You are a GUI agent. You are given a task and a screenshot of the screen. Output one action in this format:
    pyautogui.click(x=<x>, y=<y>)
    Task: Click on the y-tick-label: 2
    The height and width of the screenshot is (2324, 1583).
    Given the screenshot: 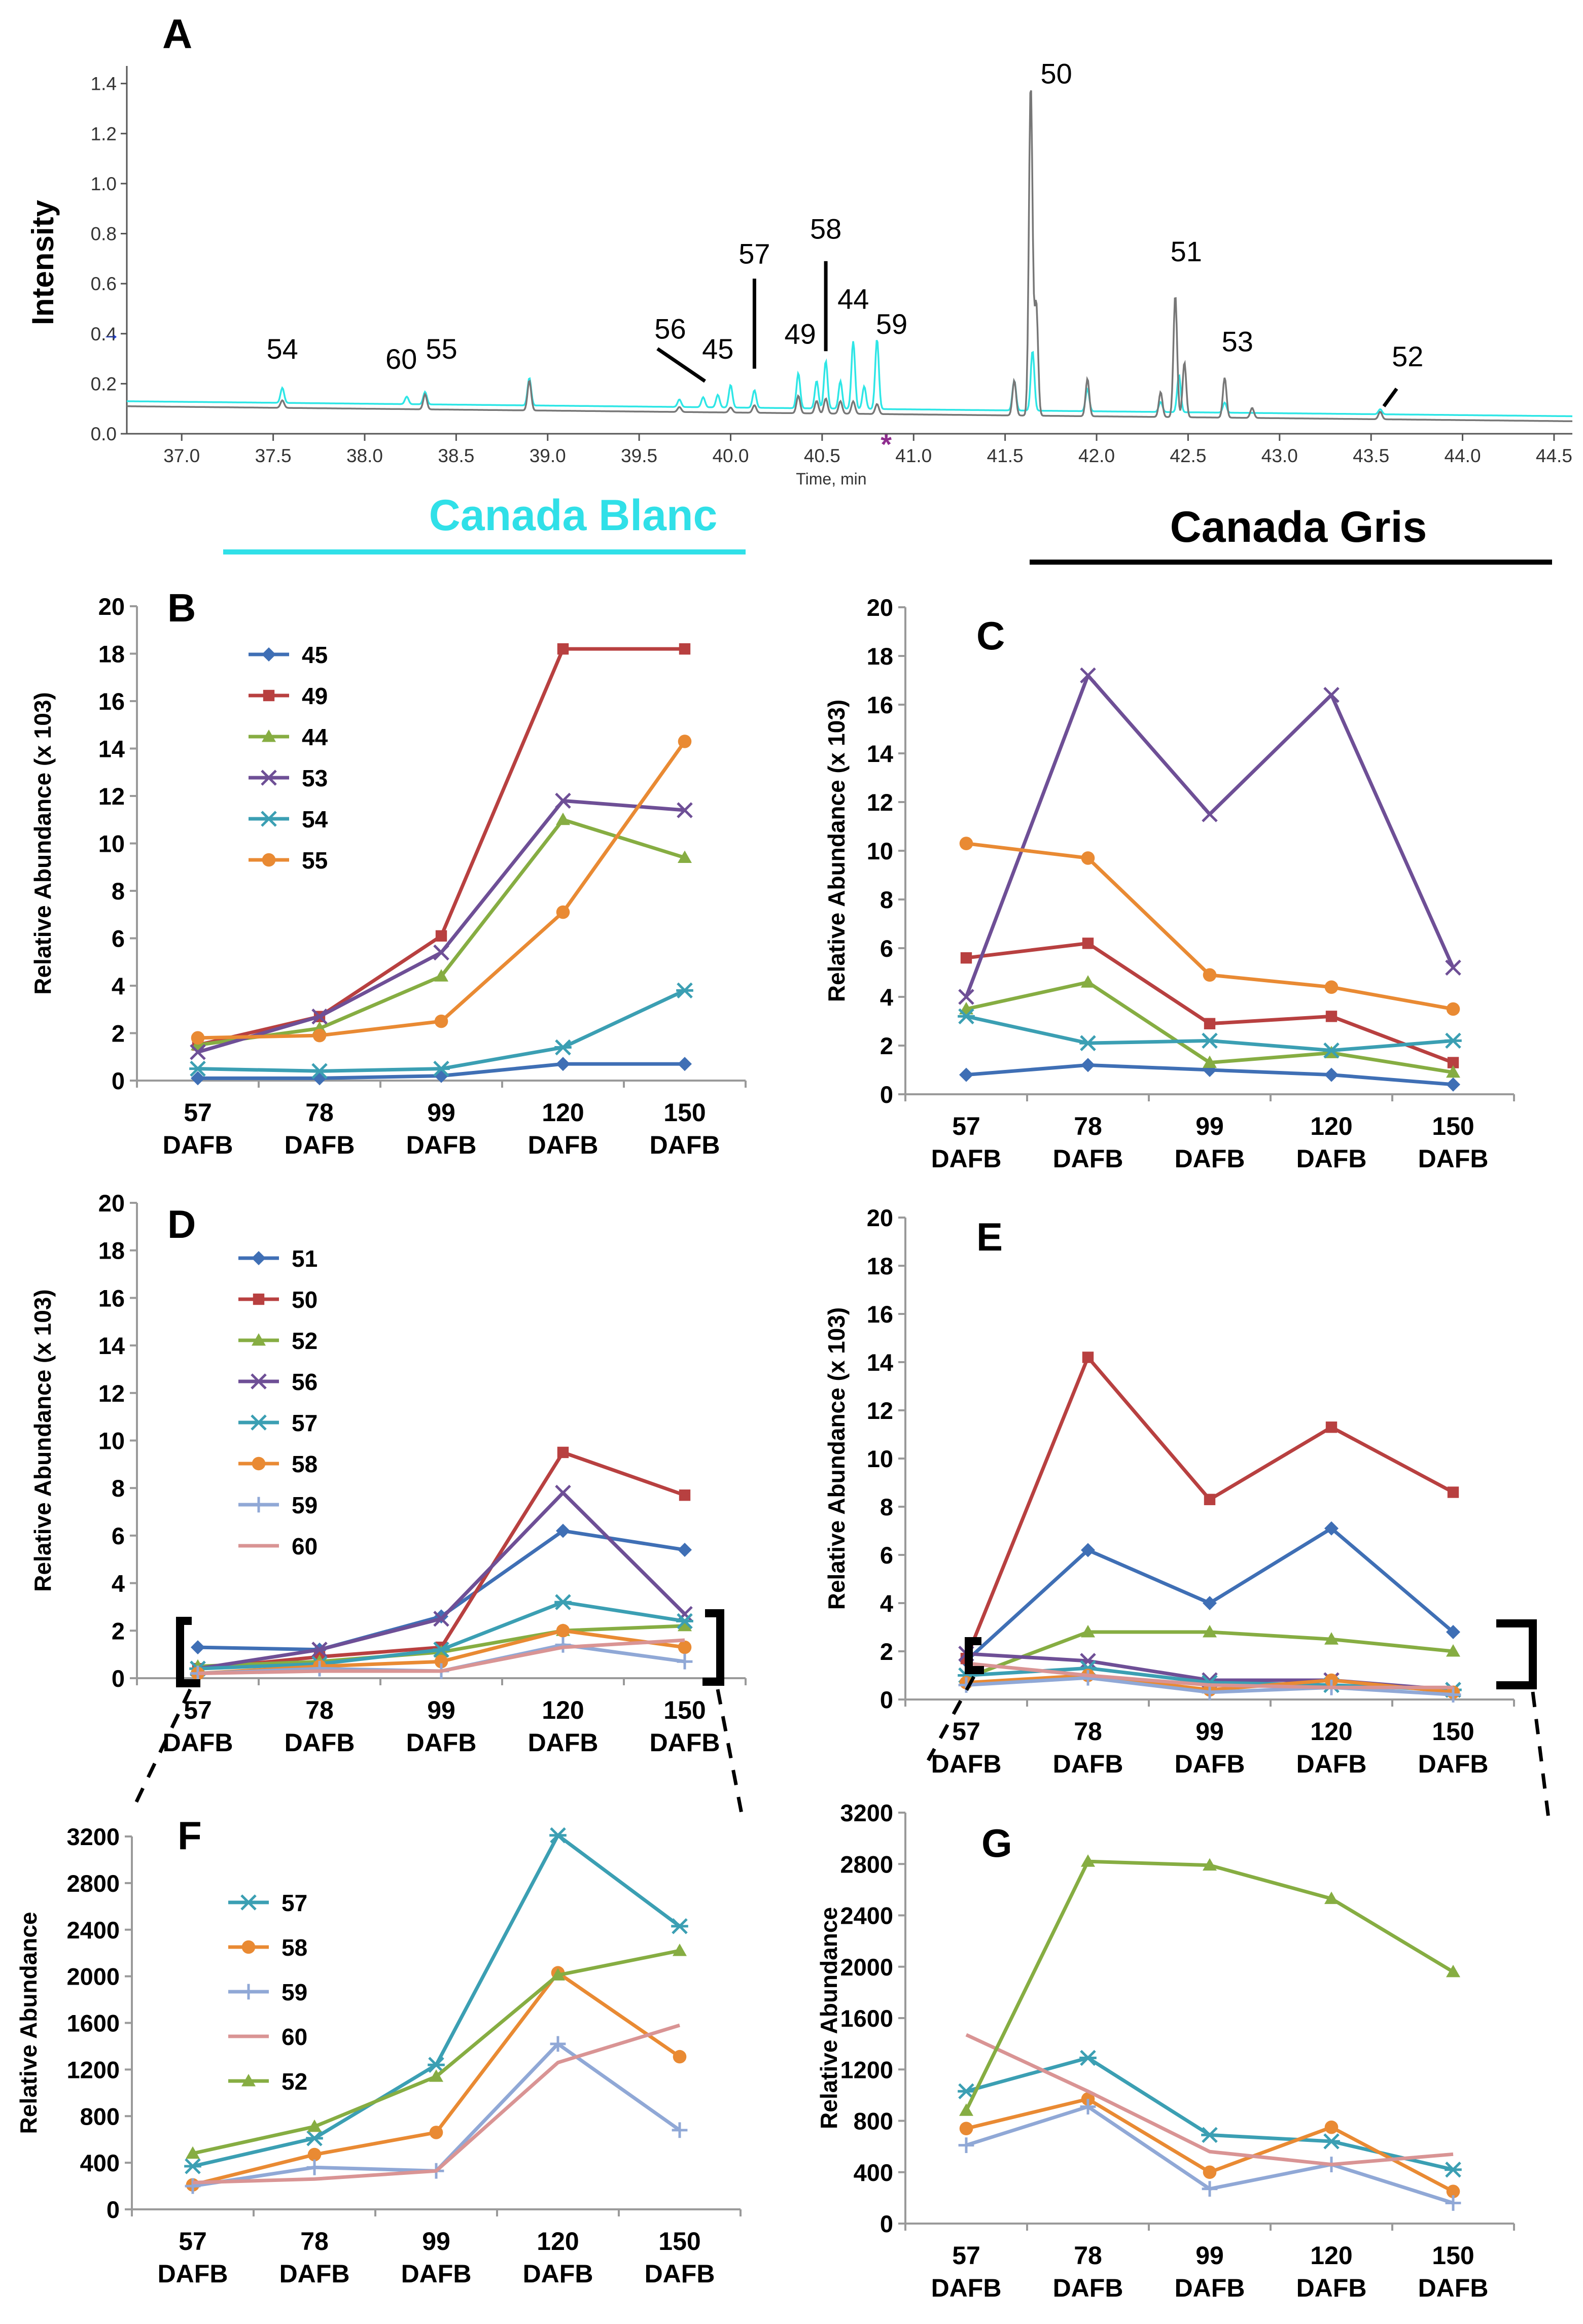 What is the action you would take?
    pyautogui.click(x=118, y=1033)
    